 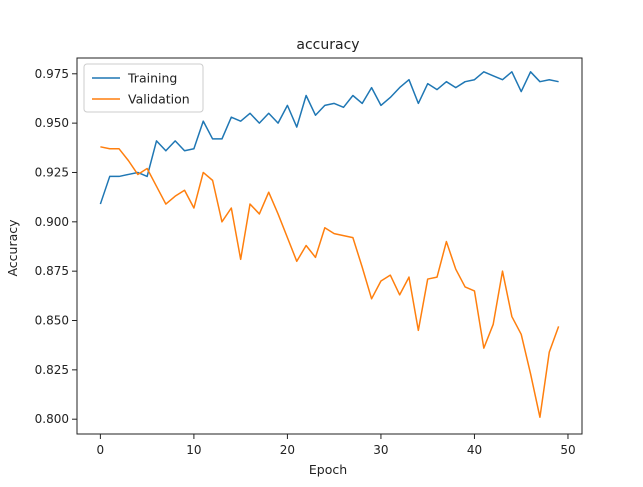 What do you see at coordinates (101, 450) in the screenshot?
I see `x-tick-label: 0` at bounding box center [101, 450].